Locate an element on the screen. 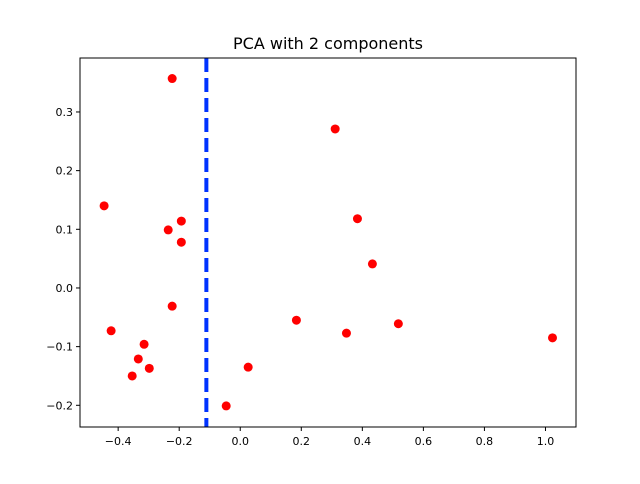 This screenshot has width=640, height=484. y-tick-label: 0.0 is located at coordinates (65, 288).